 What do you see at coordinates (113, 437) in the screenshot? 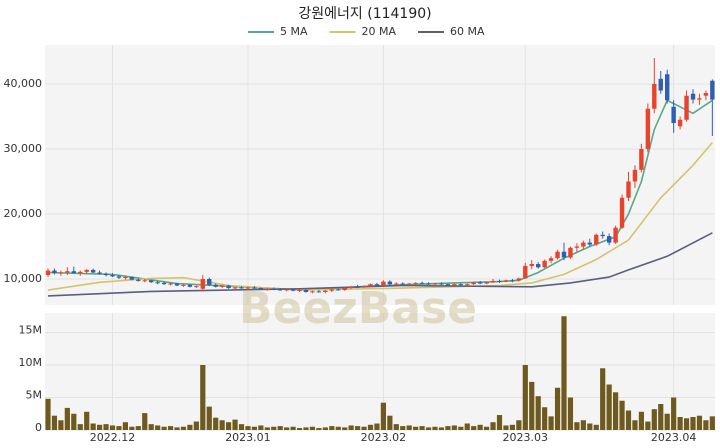
I see `x-tick-label: 2022.12` at bounding box center [113, 437].